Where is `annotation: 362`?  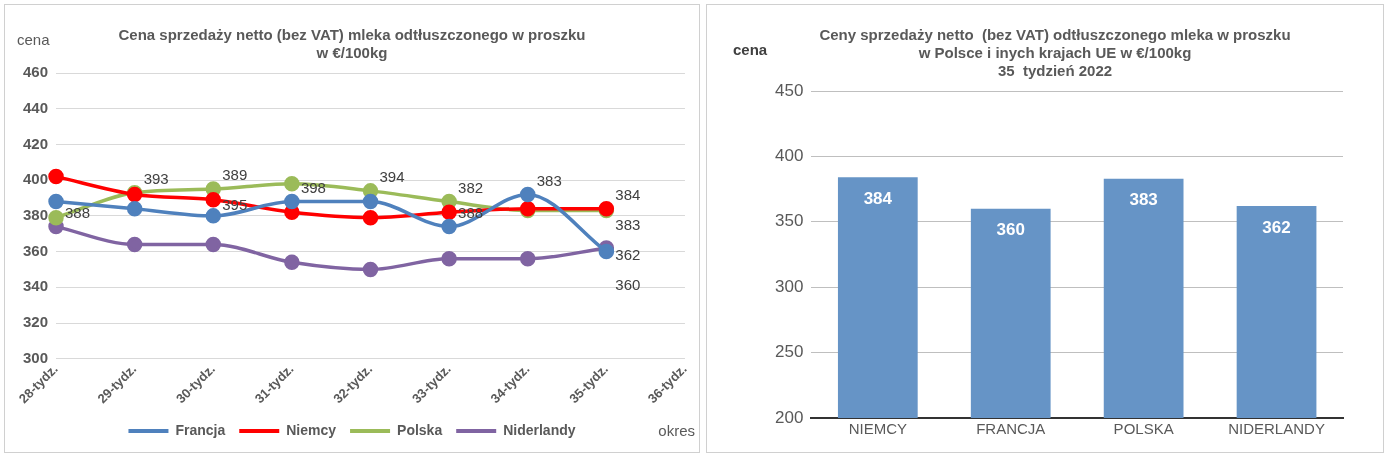 annotation: 362 is located at coordinates (628, 254).